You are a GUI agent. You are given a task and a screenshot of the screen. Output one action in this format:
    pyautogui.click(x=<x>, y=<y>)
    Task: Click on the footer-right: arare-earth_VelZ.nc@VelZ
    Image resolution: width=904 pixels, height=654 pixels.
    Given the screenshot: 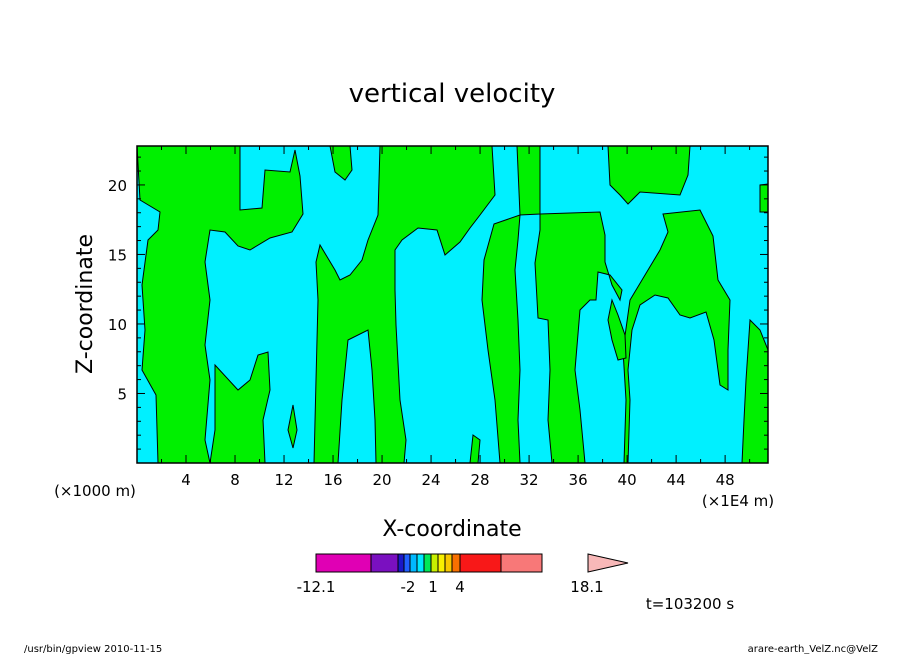 What is the action you would take?
    pyautogui.click(x=813, y=649)
    